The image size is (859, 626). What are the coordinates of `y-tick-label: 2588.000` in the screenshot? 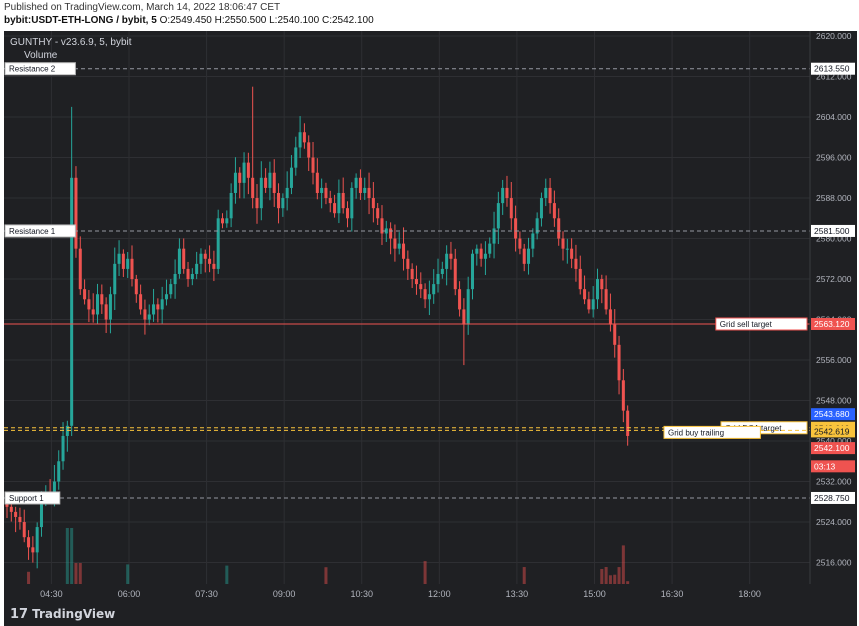 It's located at (834, 198).